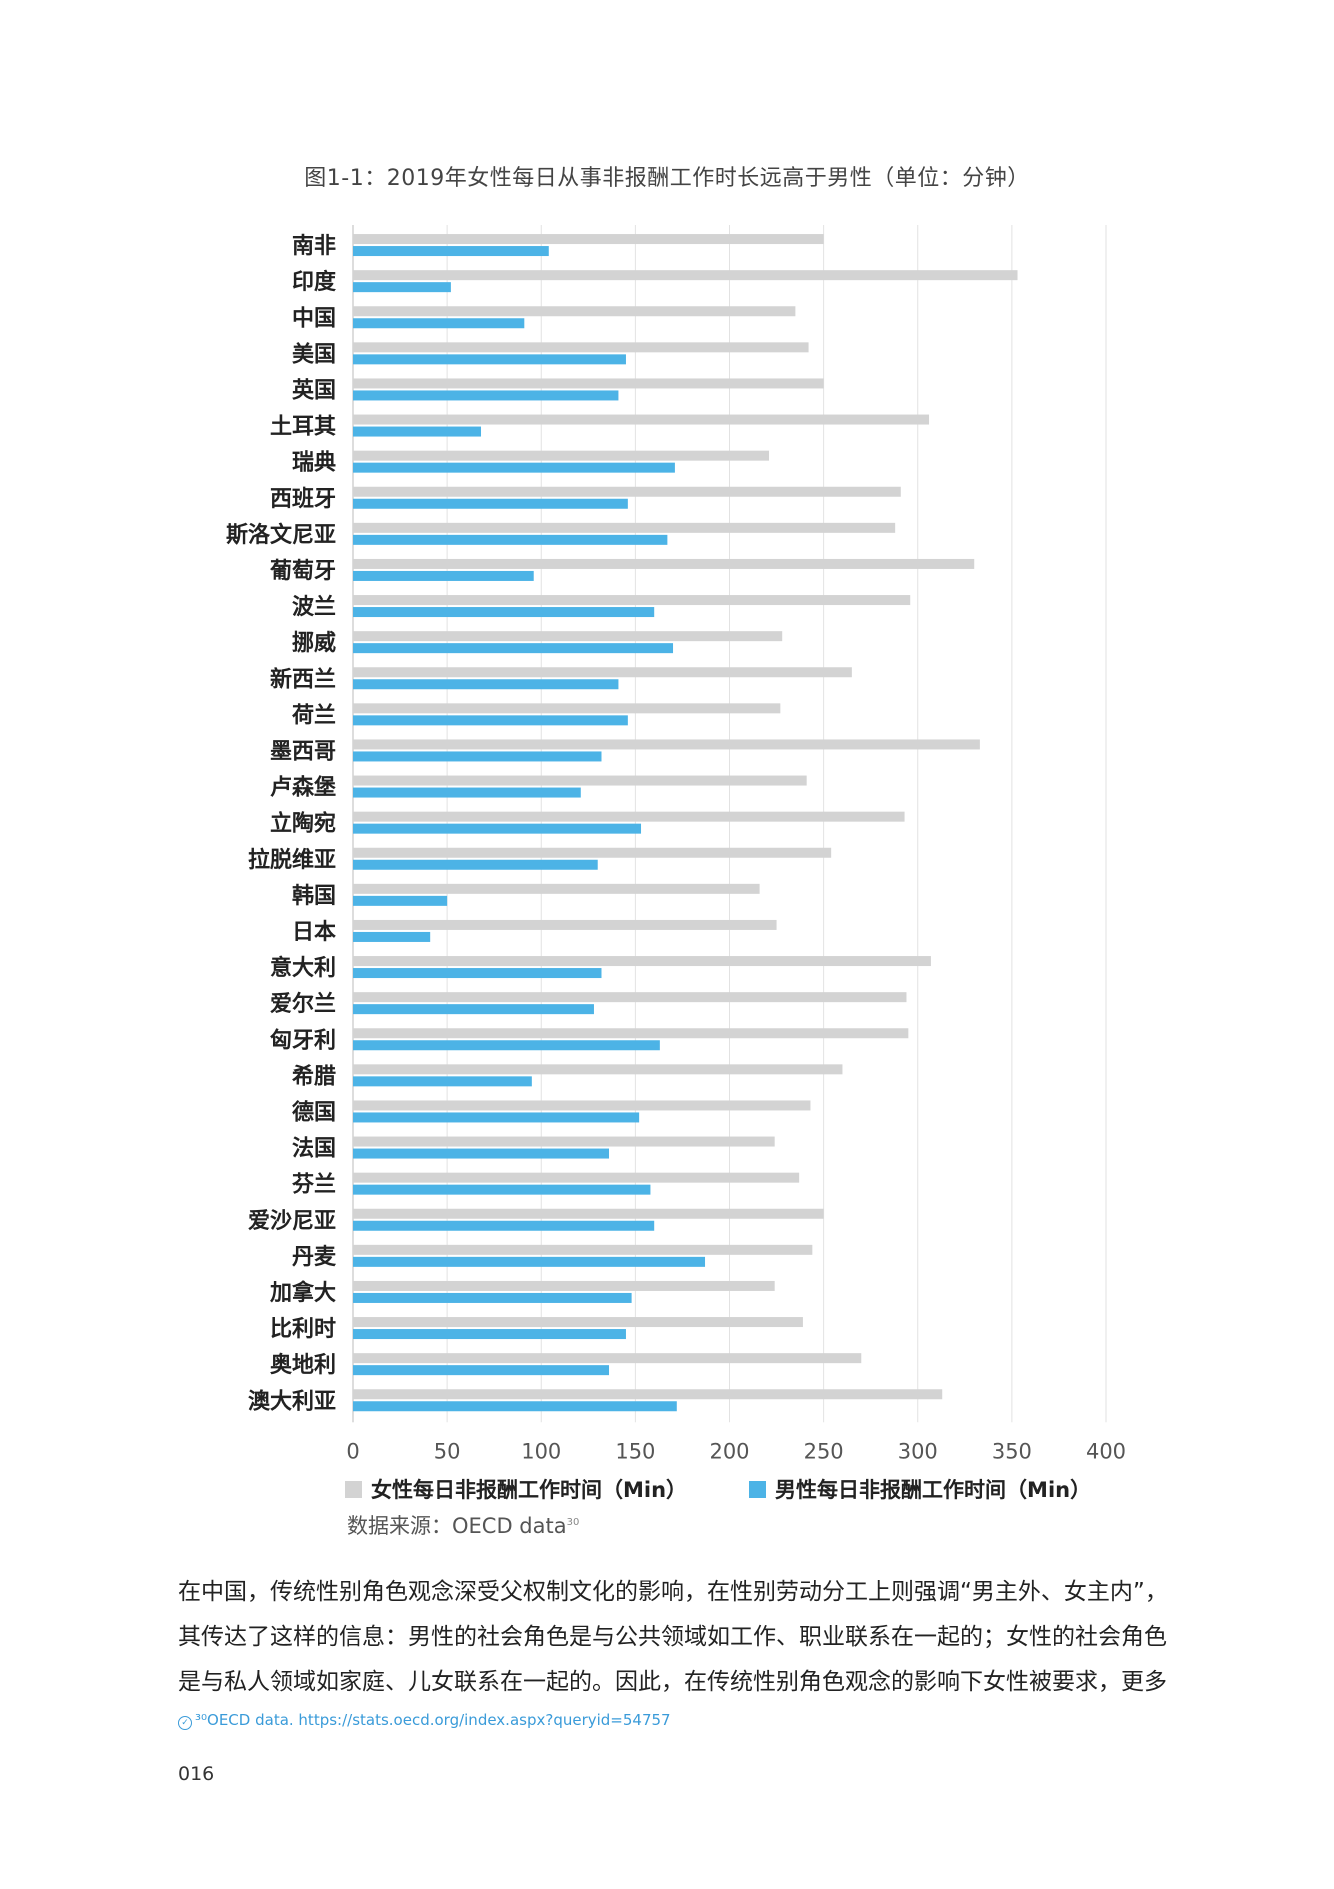  I want to click on category-label: 荷兰, so click(314, 715).